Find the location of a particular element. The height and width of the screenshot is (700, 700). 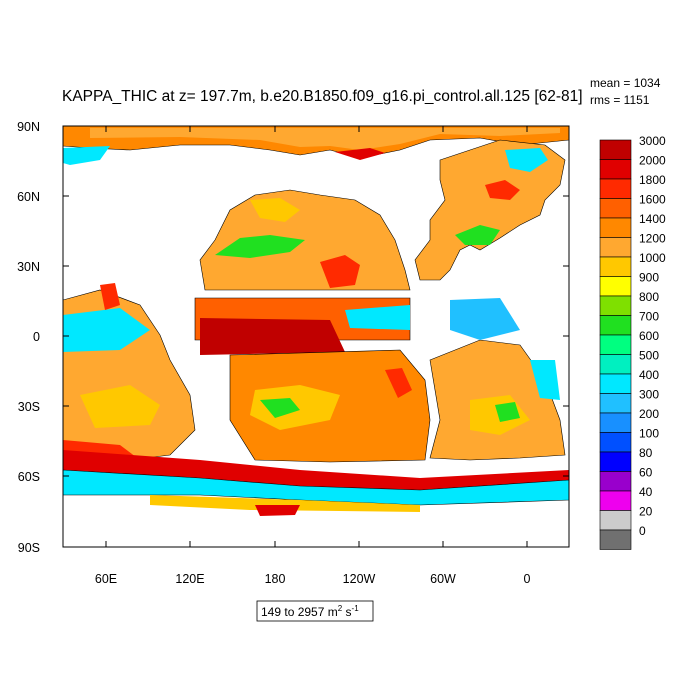

equatorial-core is located at coordinates (272, 336).